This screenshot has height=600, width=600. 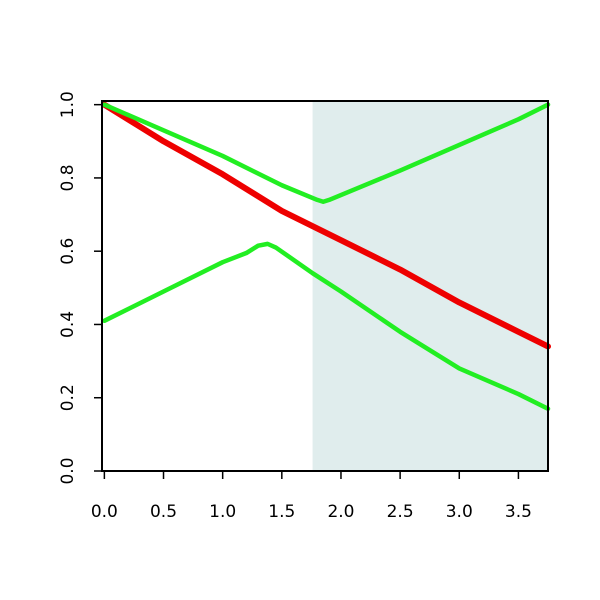 I want to click on x-tick-label: 2.0, so click(x=340, y=512).